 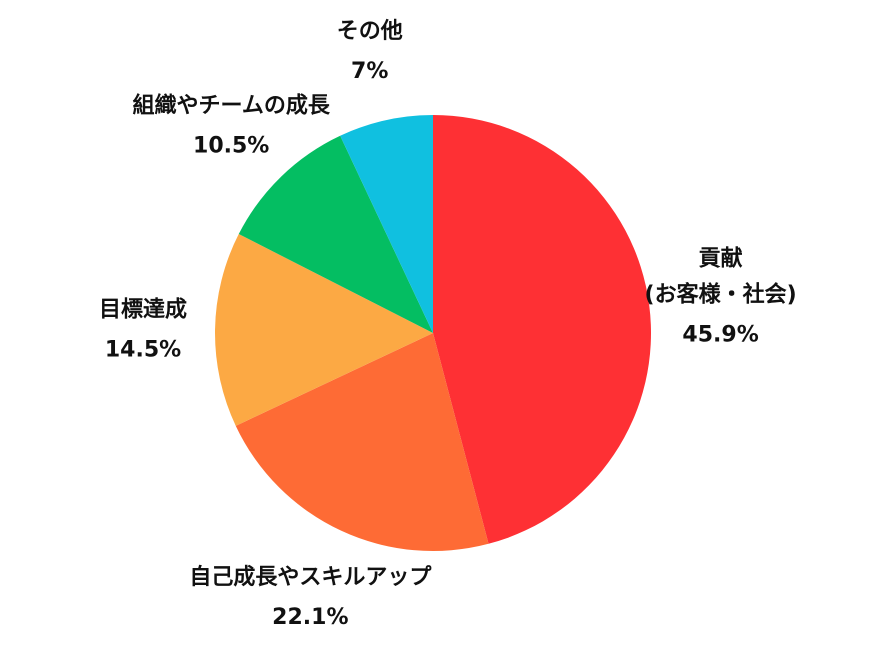 I want to click on value-label: 45.9%, so click(x=720, y=335).